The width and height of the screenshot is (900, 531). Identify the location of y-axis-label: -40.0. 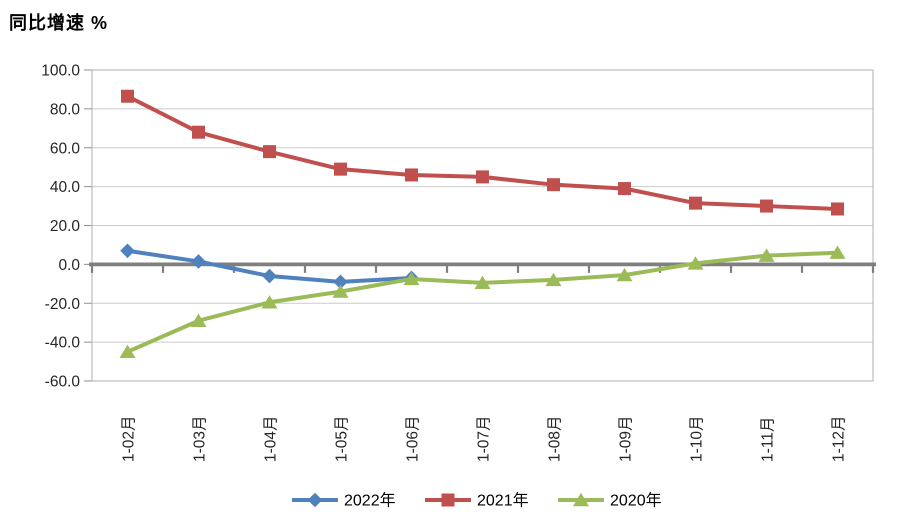
(63, 343).